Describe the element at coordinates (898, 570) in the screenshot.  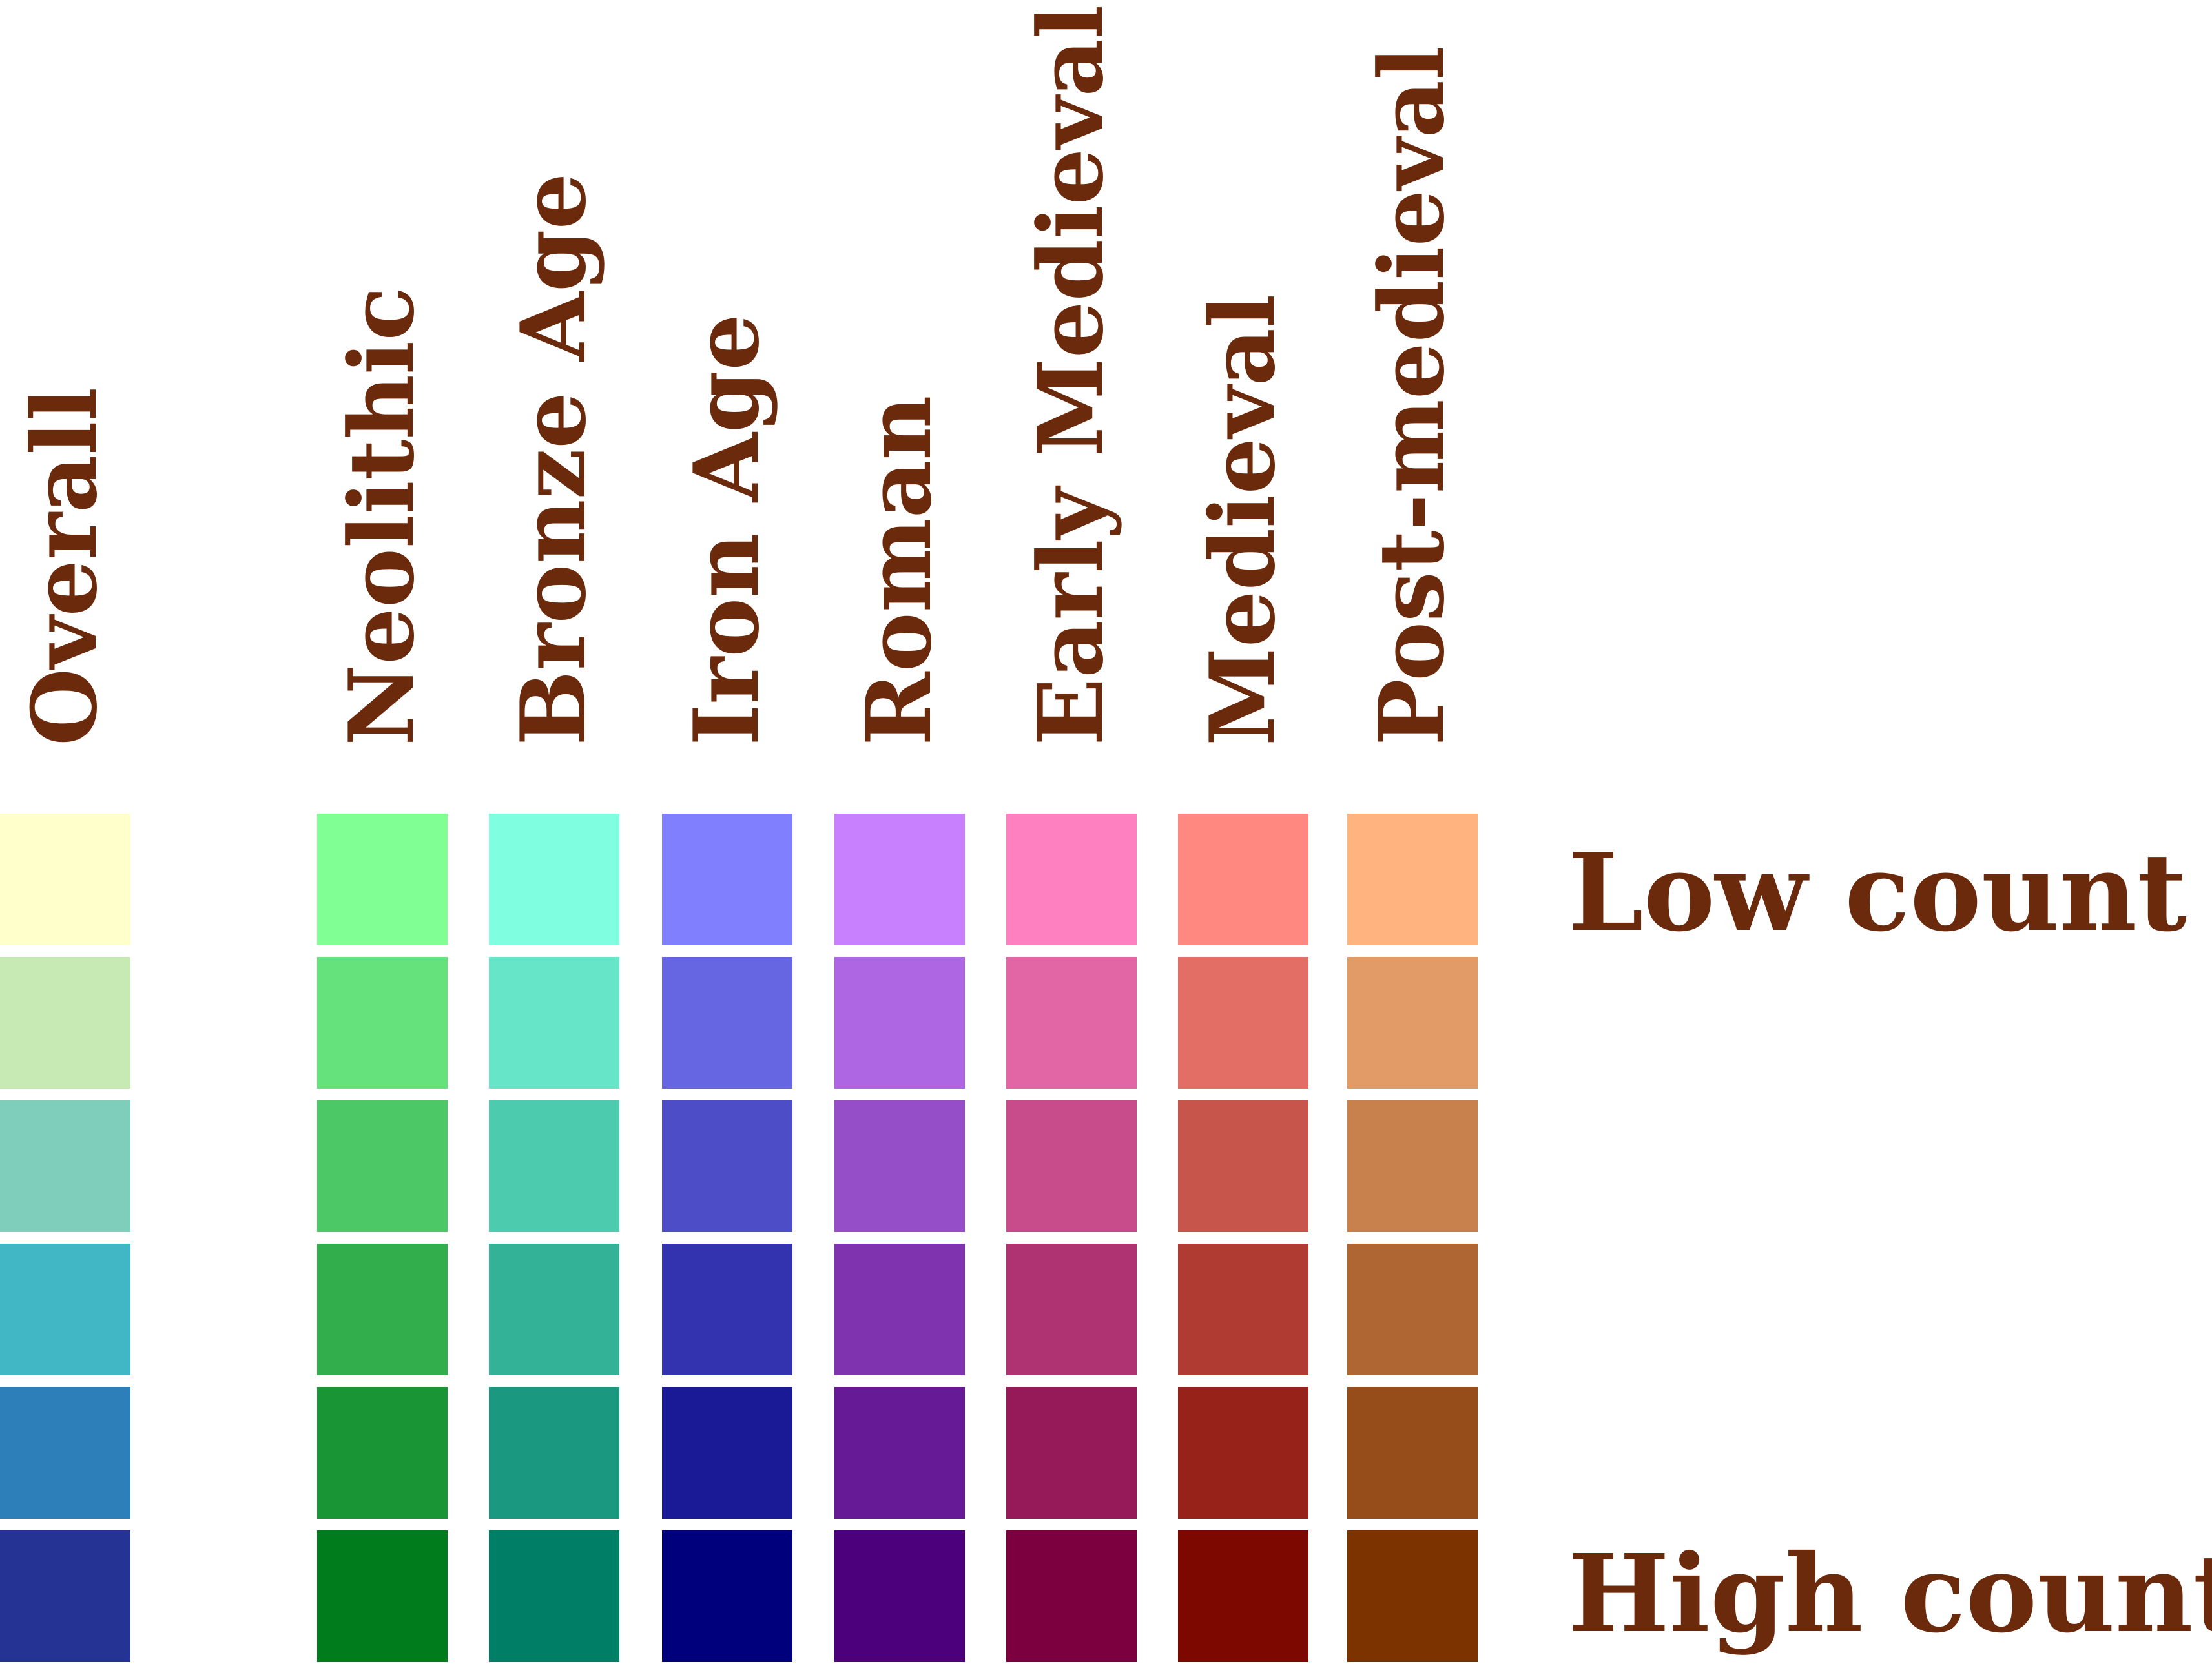
I see `column-label-text: Roman` at that location.